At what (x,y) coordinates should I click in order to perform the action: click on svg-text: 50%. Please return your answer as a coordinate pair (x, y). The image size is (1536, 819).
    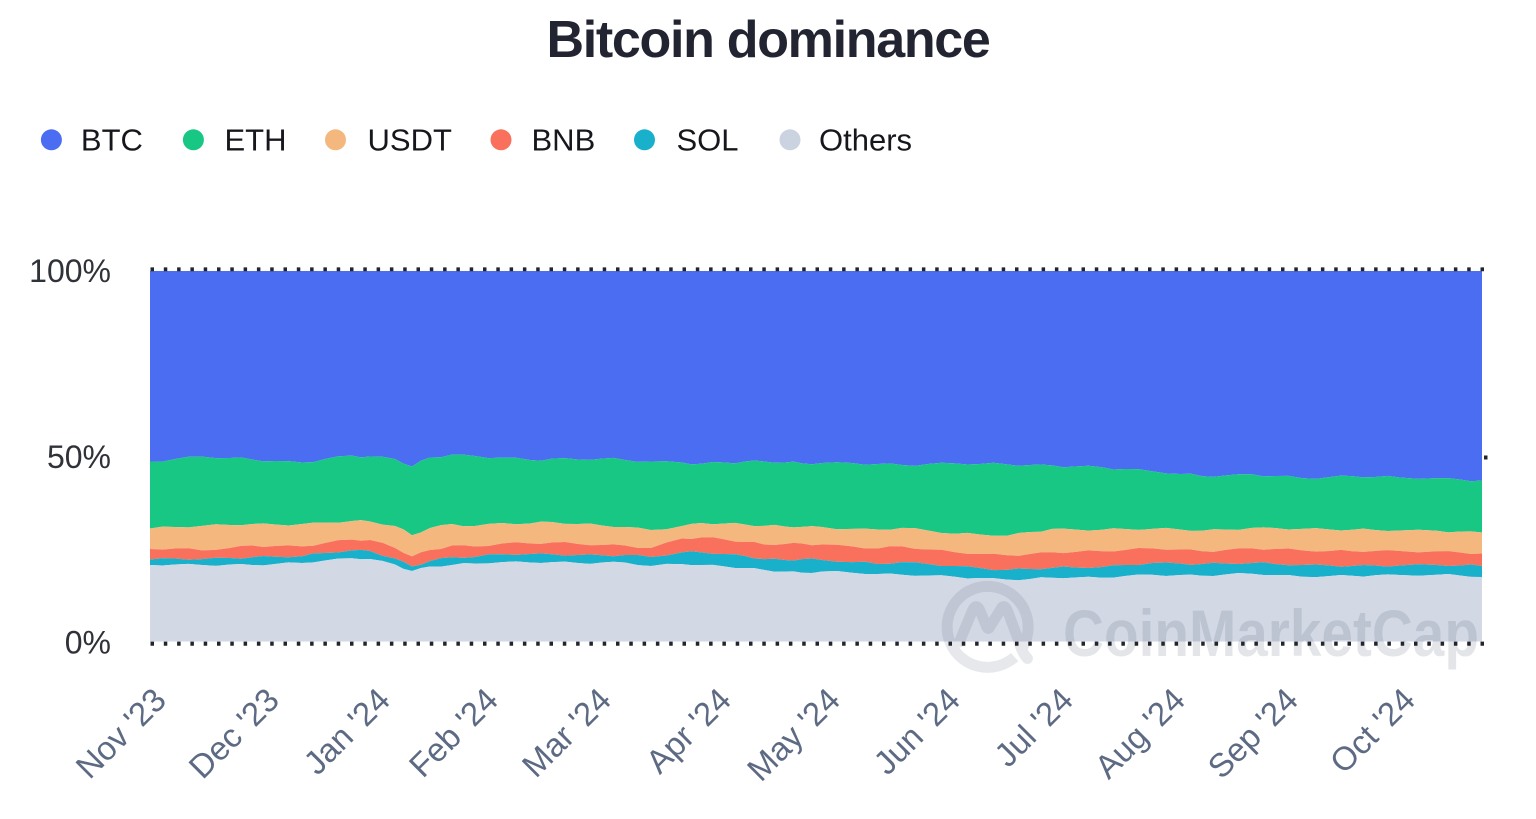
    Looking at the image, I should click on (79, 457).